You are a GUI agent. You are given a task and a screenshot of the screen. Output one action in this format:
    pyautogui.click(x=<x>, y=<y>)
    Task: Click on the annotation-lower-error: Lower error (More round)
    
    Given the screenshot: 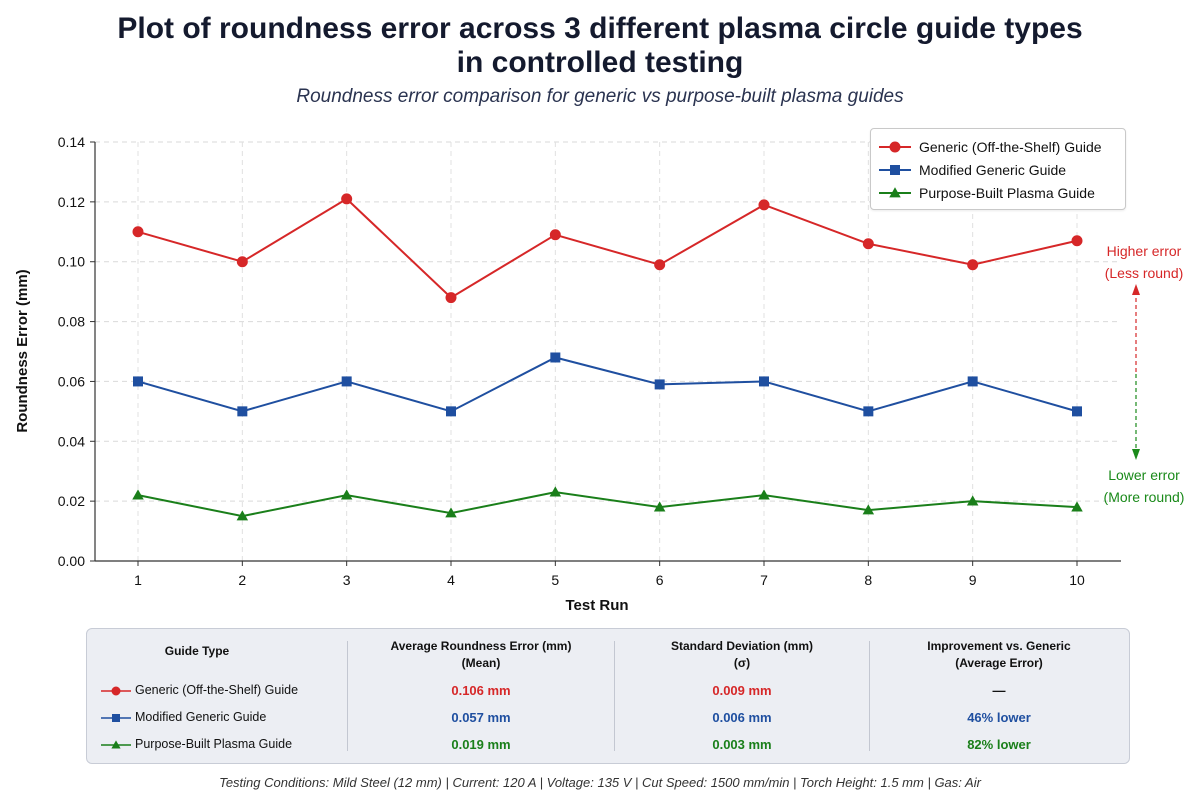 What is the action you would take?
    pyautogui.click(x=1142, y=486)
    